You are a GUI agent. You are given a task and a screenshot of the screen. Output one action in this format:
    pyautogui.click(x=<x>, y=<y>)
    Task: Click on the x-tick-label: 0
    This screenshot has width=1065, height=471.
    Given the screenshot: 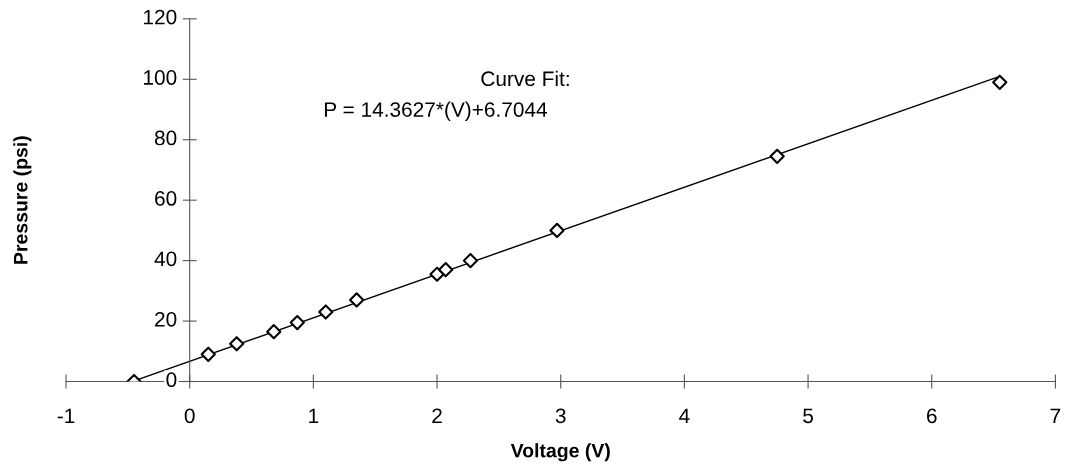 What is the action you would take?
    pyautogui.click(x=189, y=416)
    